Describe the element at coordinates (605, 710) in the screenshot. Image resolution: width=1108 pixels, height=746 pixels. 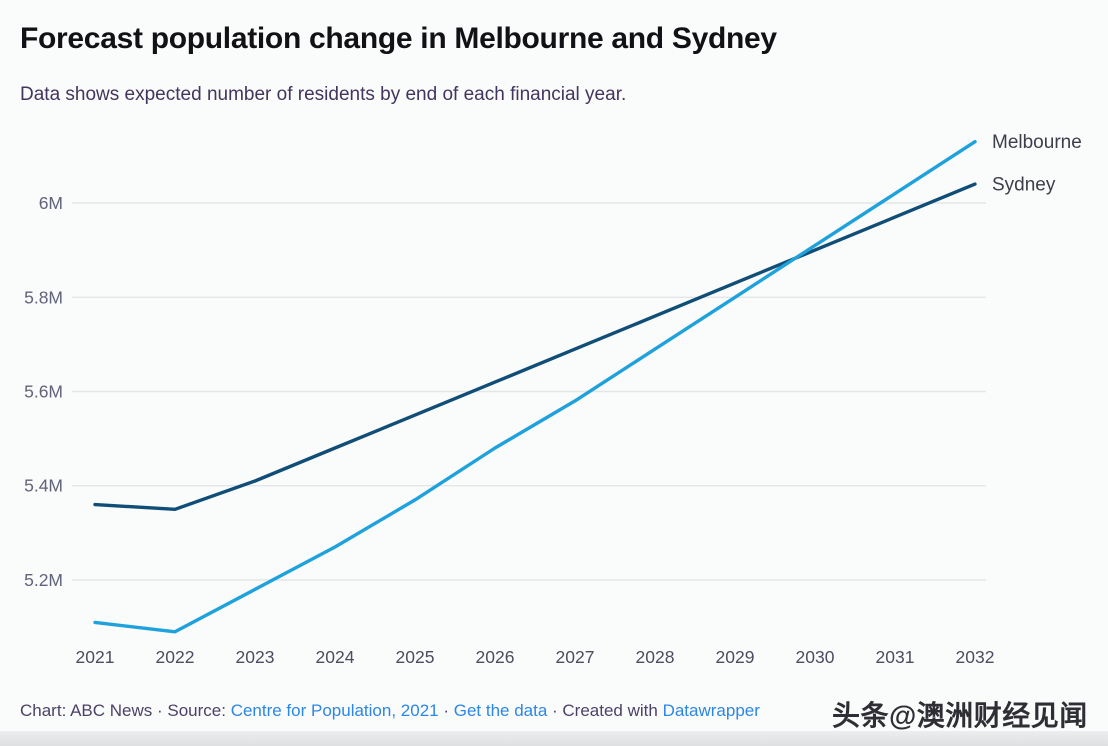
I see `footer-created-with: · Created with` at that location.